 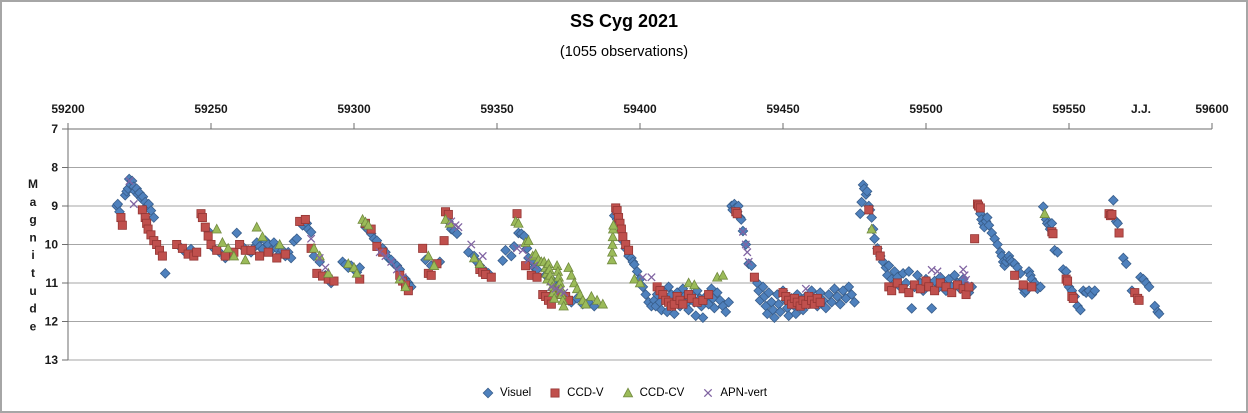 I want to click on y-axis-title-letter: g, so click(x=32, y=220).